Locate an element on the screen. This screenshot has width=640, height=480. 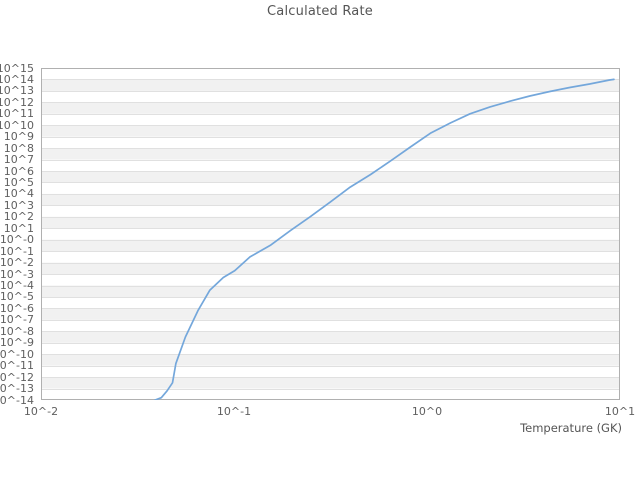
chart-title: Calculated Rate is located at coordinates (320, 11).